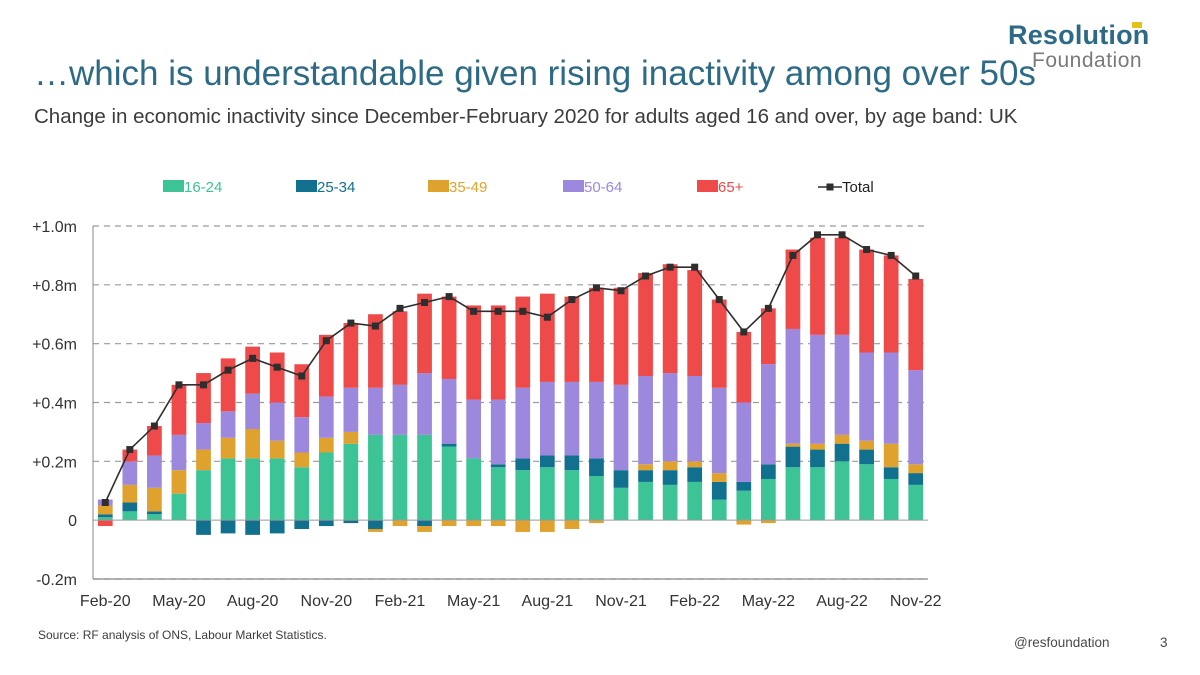  Describe the element at coordinates (327, 601) in the screenshot. I see `x-tick-label: Nov-20` at that location.